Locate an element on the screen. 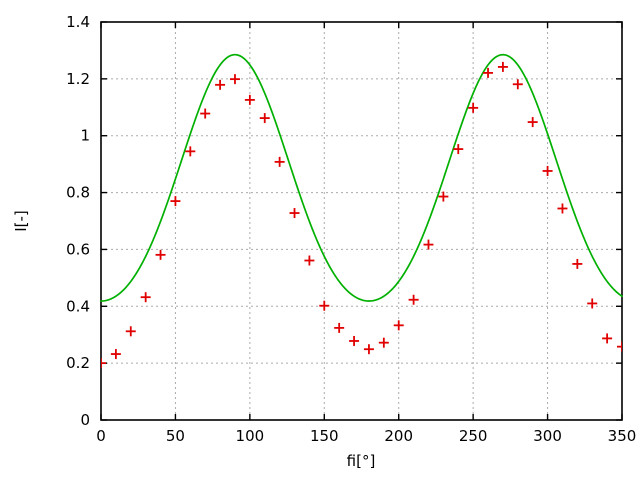 The image size is (640, 480). x-tick-labels: 0 50 100 150 200 250 300 350 is located at coordinates (366, 436).